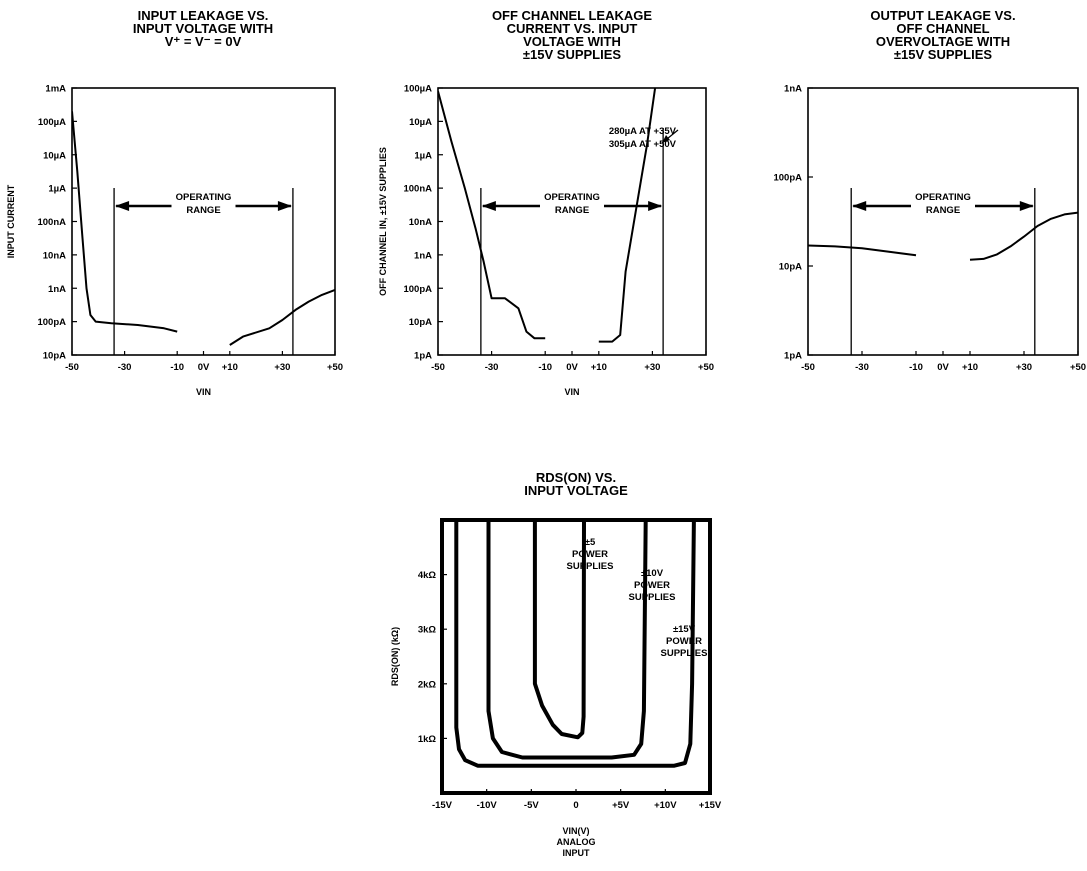  I want to click on y-tick-label: 1mA, so click(55, 89).